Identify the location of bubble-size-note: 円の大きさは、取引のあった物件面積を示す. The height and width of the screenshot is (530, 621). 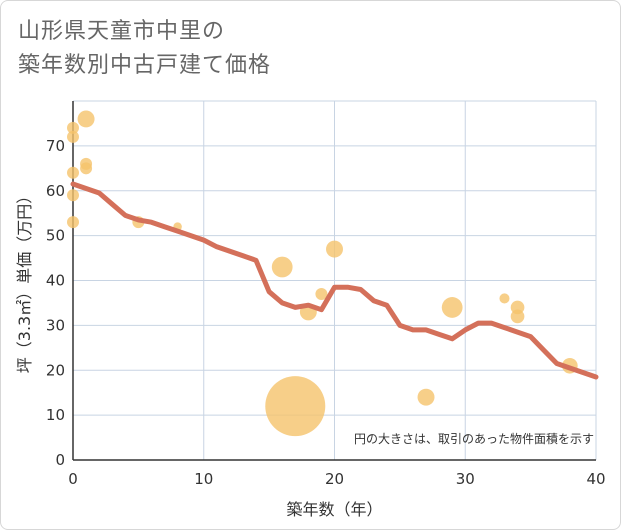
(474, 438).